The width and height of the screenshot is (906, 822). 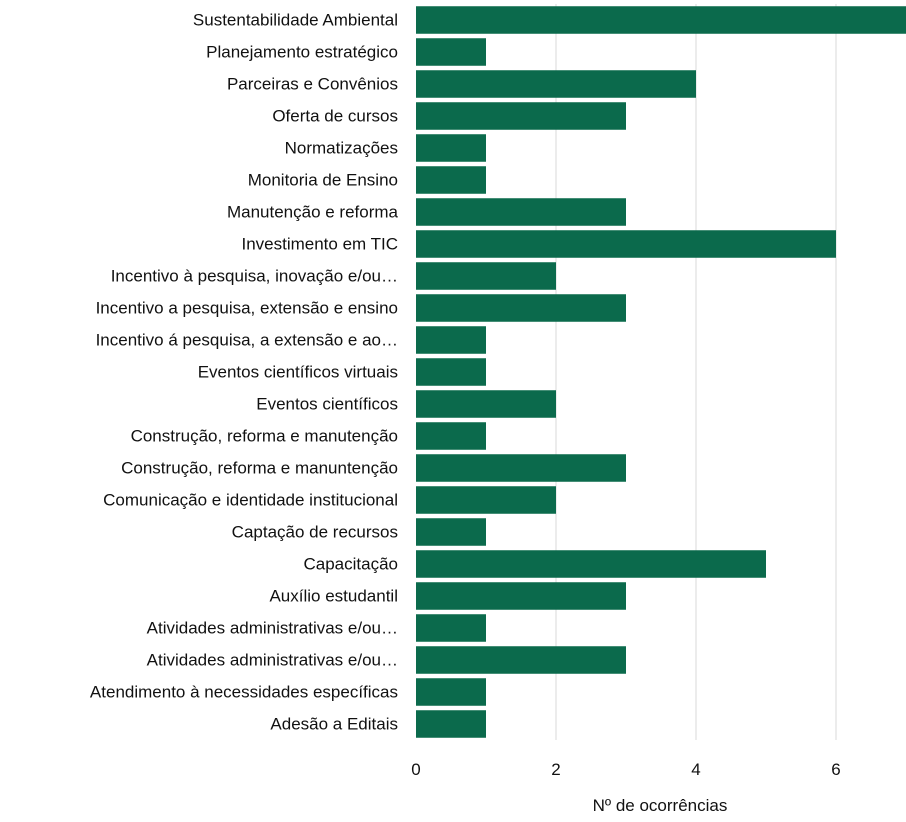 What do you see at coordinates (660, 805) in the screenshot?
I see `x-axis-title: Nº de ocorrências` at bounding box center [660, 805].